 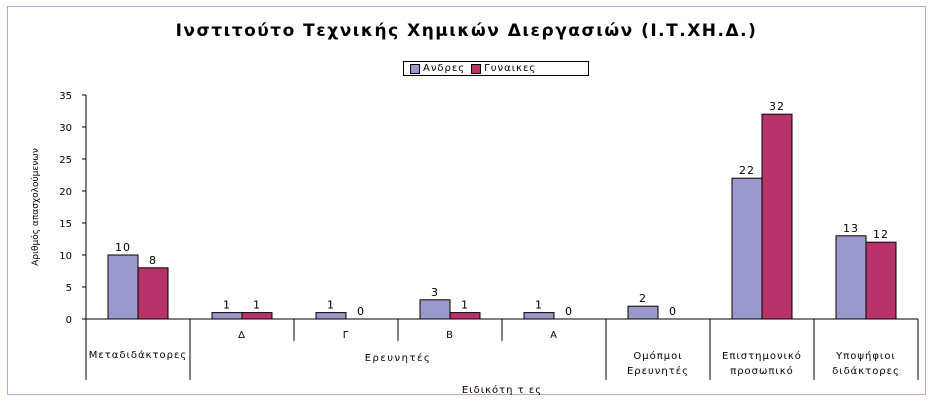 What do you see at coordinates (35, 207) in the screenshot?
I see `y-axis-title: Αριθμός απασχολούμενων` at bounding box center [35, 207].